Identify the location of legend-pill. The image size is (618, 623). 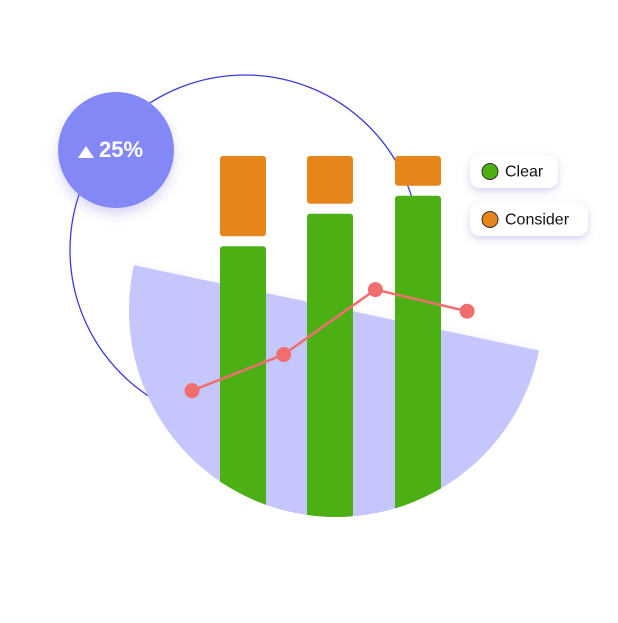
(529, 219).